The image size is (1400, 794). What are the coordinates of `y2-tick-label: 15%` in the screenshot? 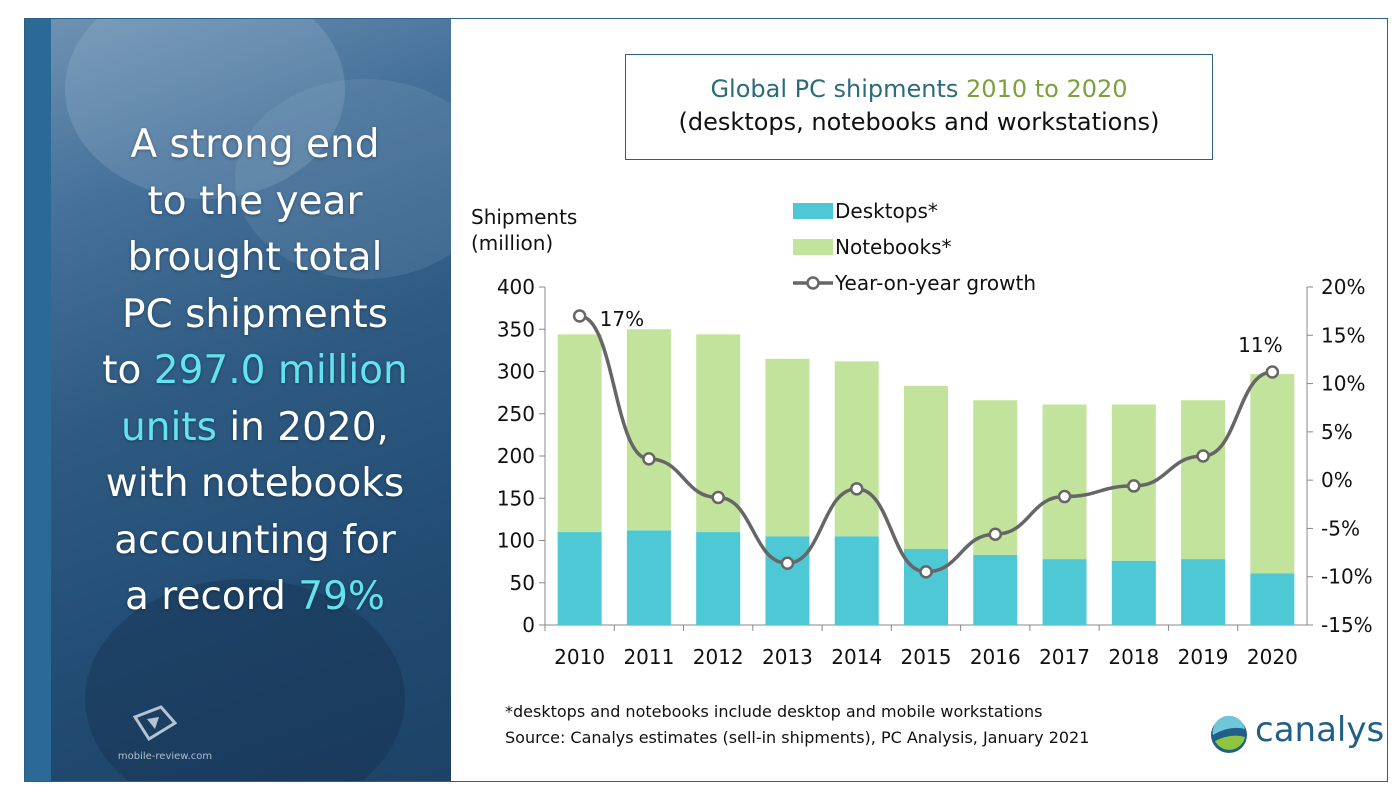 It's located at (1343, 335).